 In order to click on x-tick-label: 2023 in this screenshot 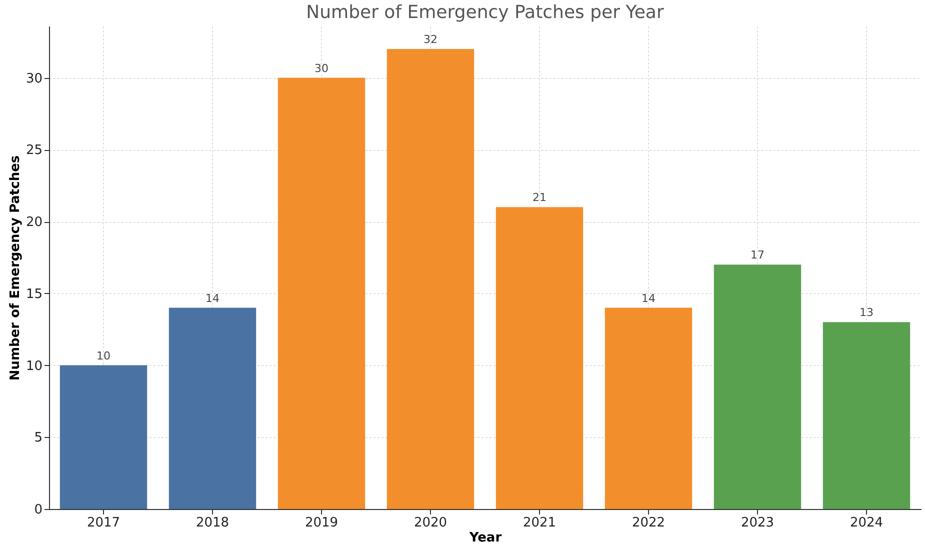, I will do `click(757, 523)`.